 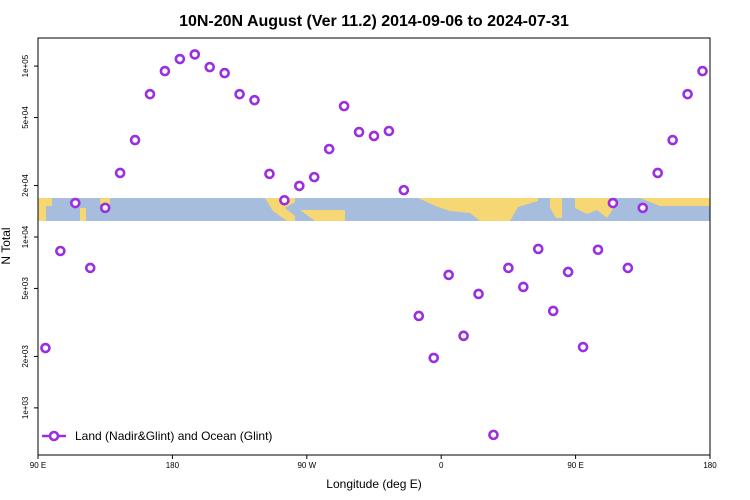 I want to click on x-tick-label: 90 W, so click(x=306, y=465).